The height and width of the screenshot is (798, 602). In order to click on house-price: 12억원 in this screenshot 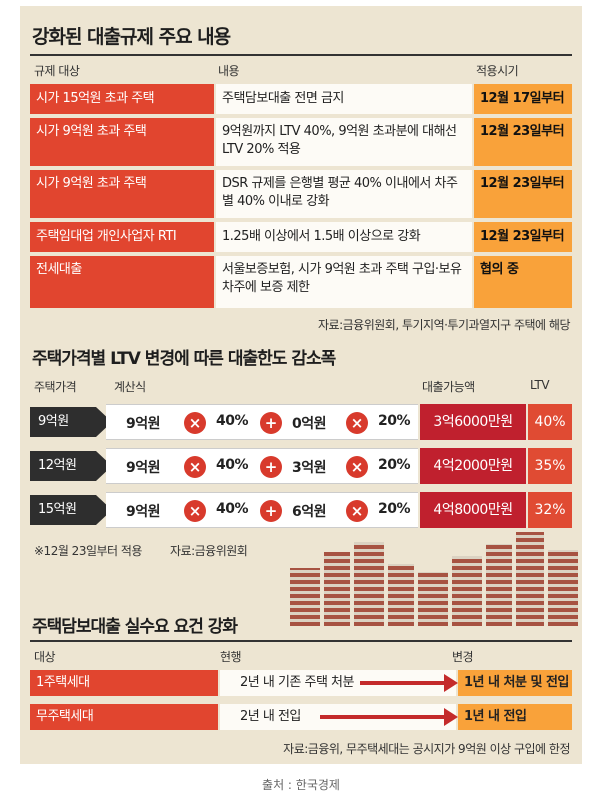, I will do `click(63, 466)`.